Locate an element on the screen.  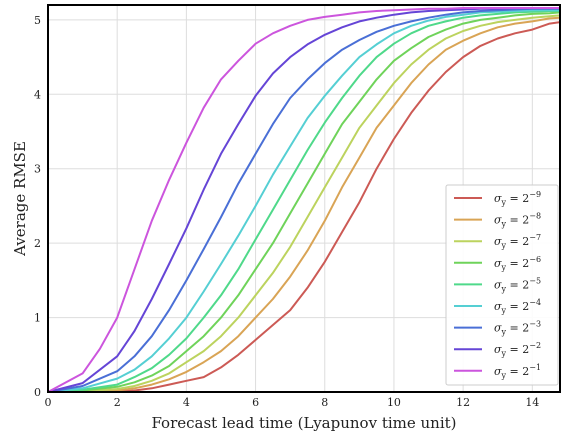
legend-entry: σy = 2−1 is located at coordinates (517, 371).